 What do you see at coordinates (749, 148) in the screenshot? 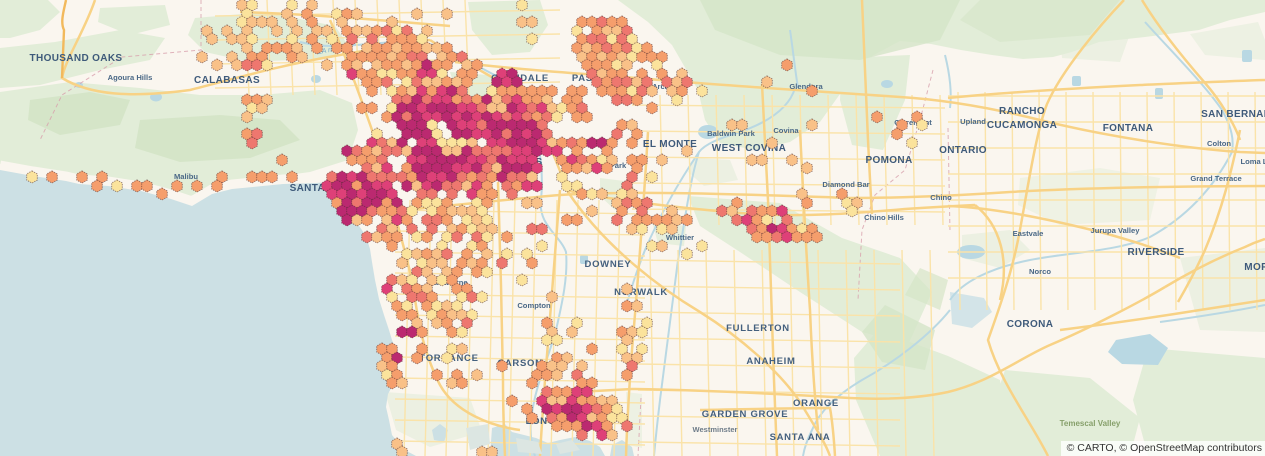
I see `svg-text: WEST COVINA` at bounding box center [749, 148].